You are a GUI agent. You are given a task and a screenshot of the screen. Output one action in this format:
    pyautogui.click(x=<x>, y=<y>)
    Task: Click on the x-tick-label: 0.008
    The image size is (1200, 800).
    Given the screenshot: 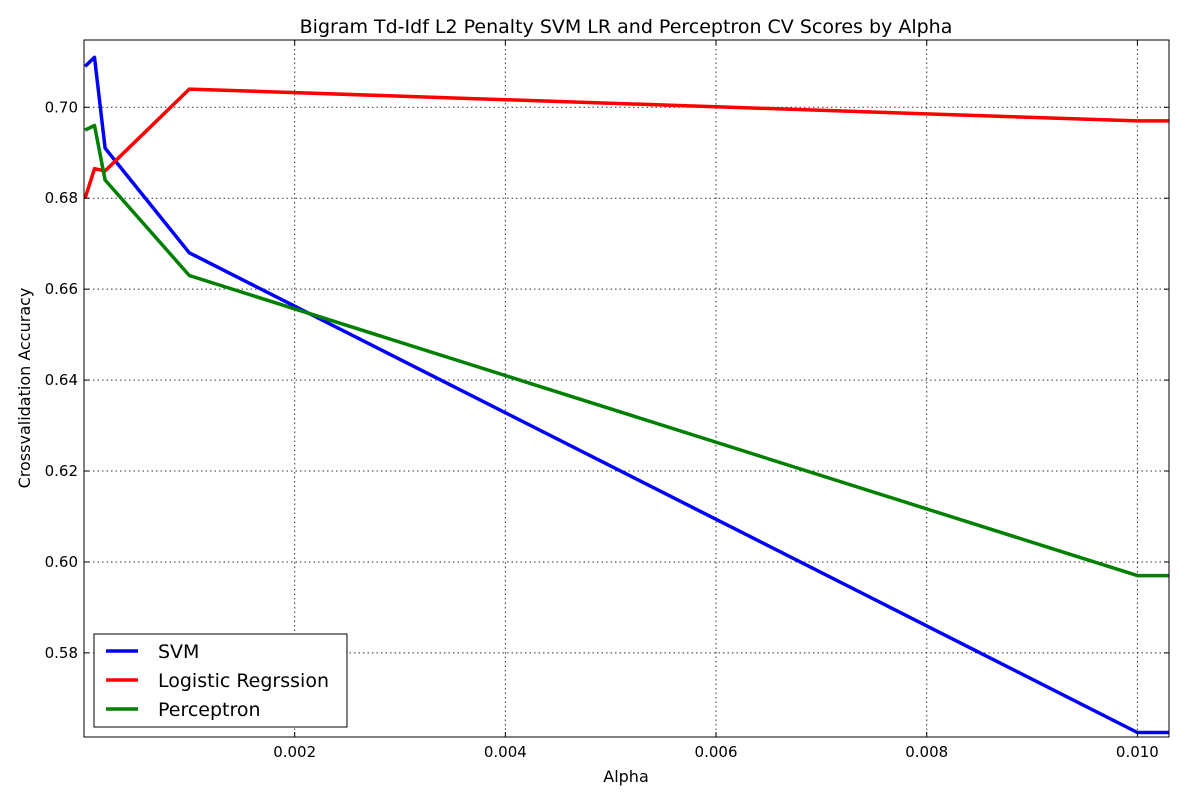 What is the action you would take?
    pyautogui.click(x=926, y=752)
    